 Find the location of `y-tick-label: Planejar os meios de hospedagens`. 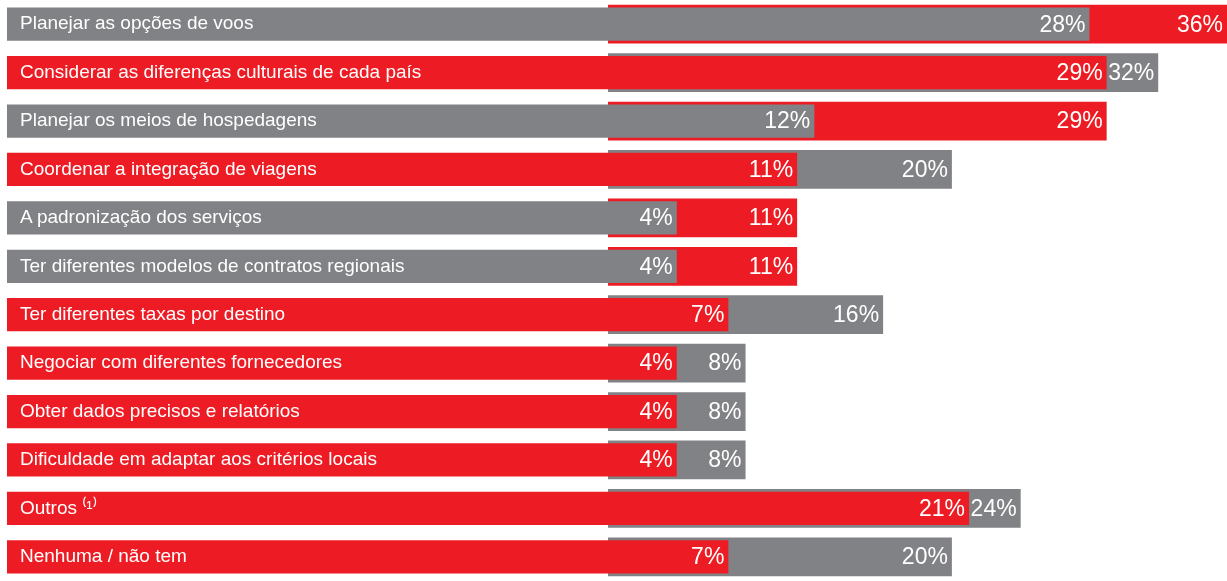

y-tick-label: Planejar os meios de hospedagens is located at coordinates (168, 120).